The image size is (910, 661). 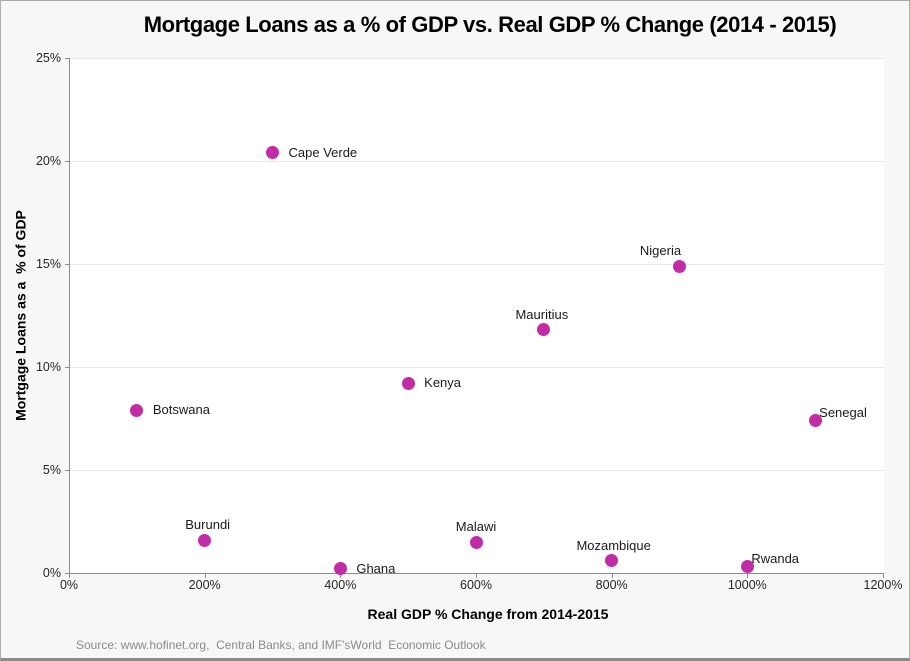 I want to click on y-axis-title: Mortgage Loans as a % of GDP, so click(x=20, y=315).